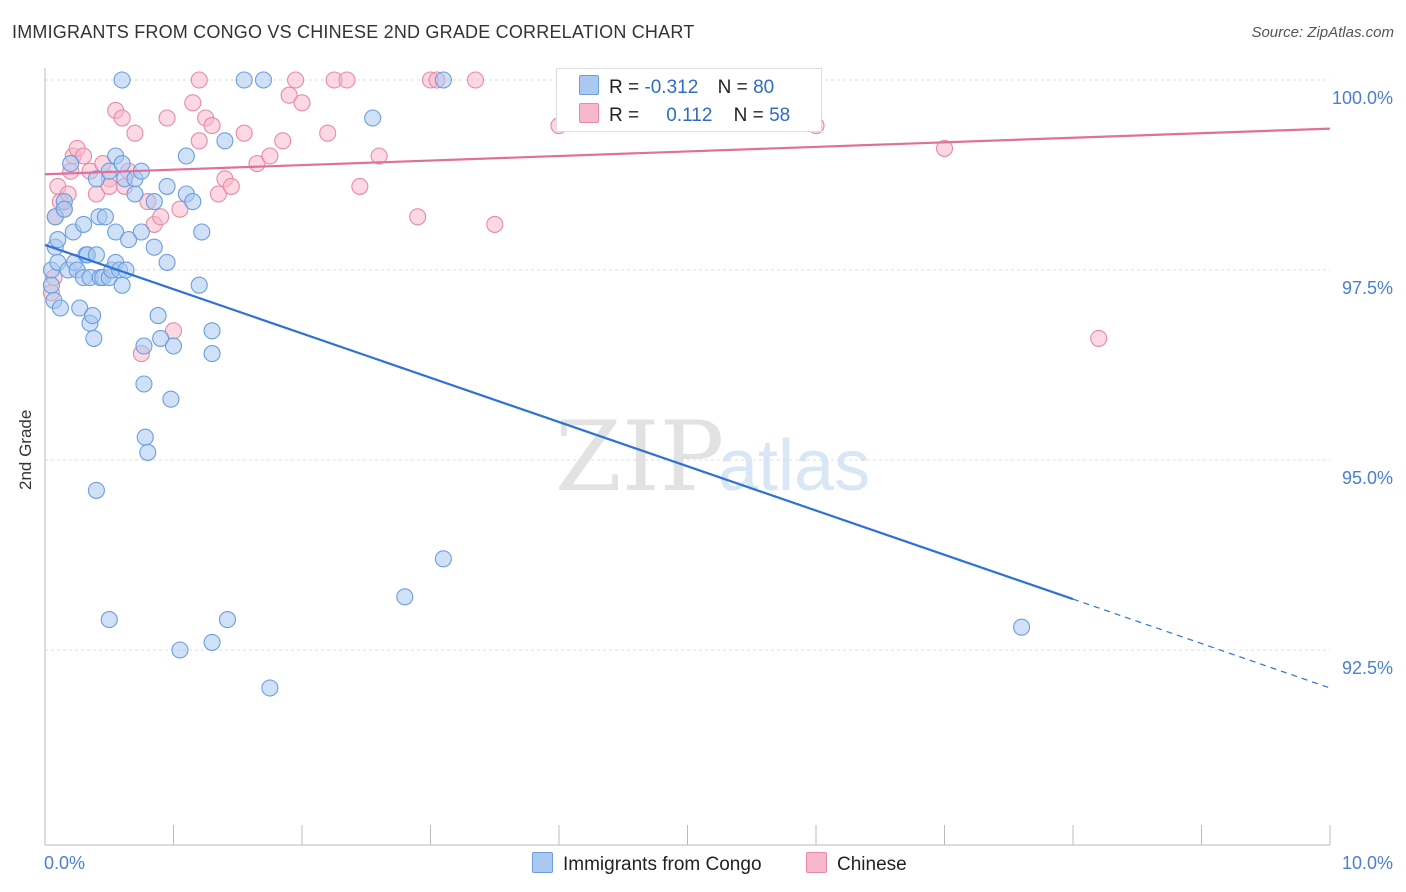 This screenshot has width=1406, height=892. I want to click on n-value-chinese: 58, so click(780, 115).